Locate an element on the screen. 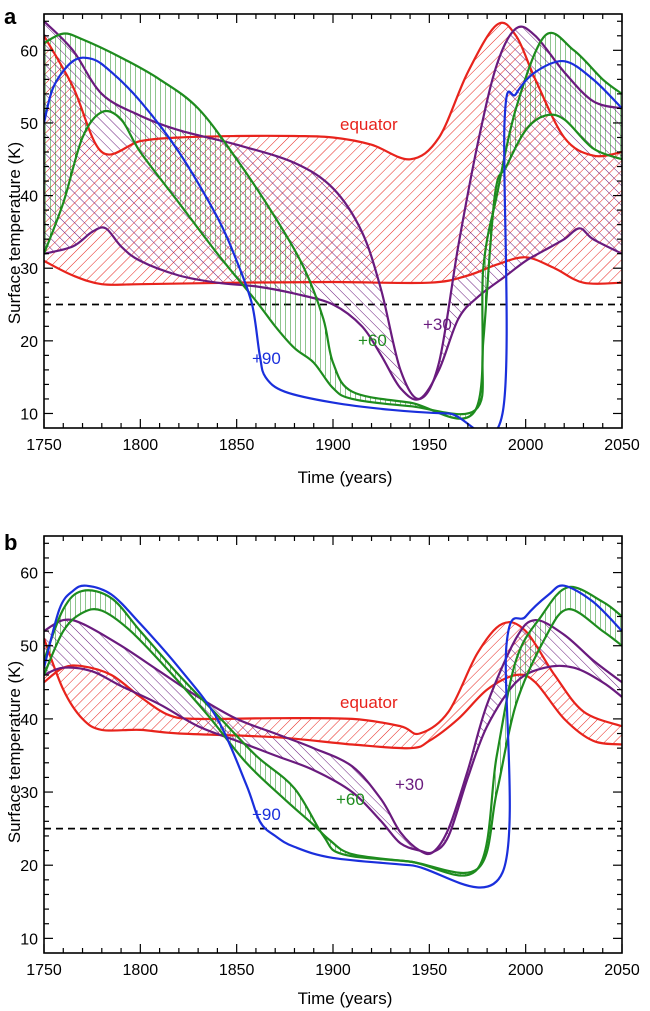  panel-b-xtick-label: 2050 is located at coordinates (622, 970).